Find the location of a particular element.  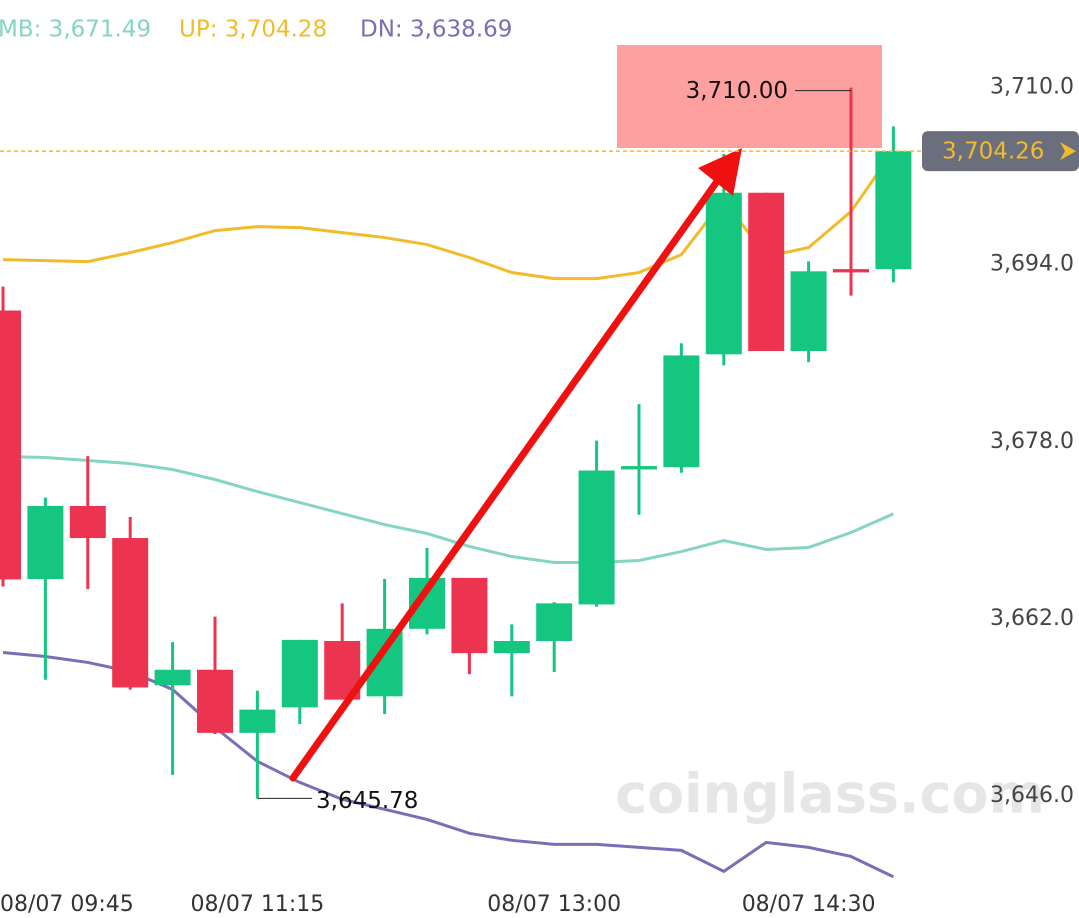

x-tick-label: 08/07 11:15 is located at coordinates (258, 904).